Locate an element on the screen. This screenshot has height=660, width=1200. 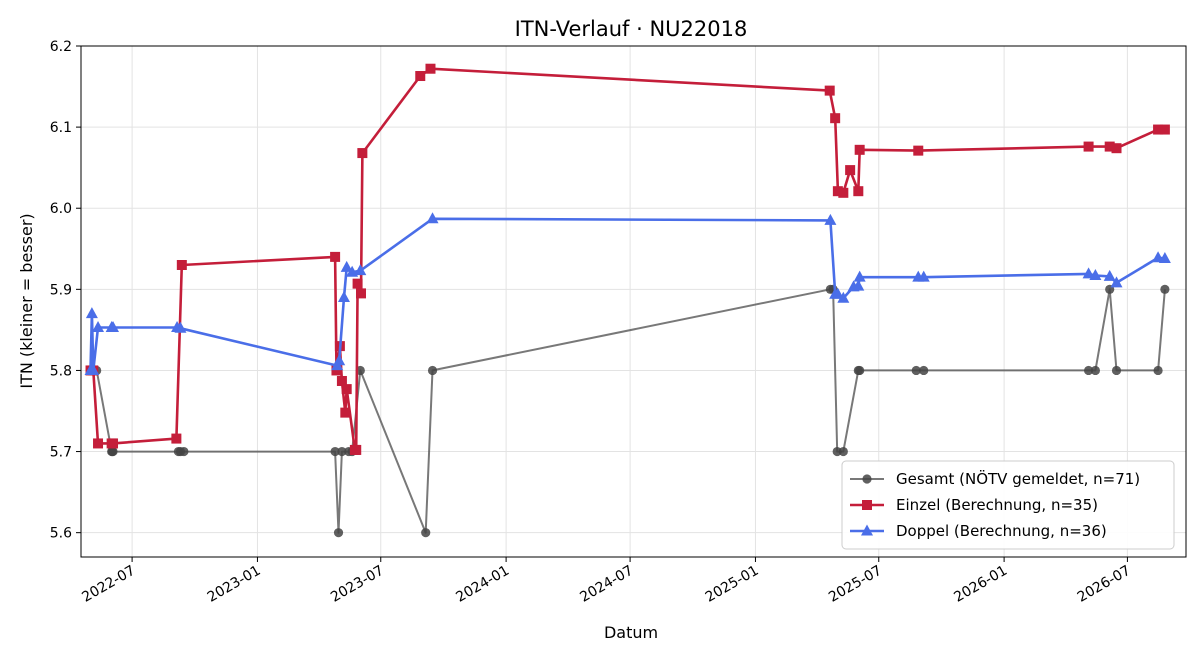
y-tick-label: 5.8 is located at coordinates (61, 371).